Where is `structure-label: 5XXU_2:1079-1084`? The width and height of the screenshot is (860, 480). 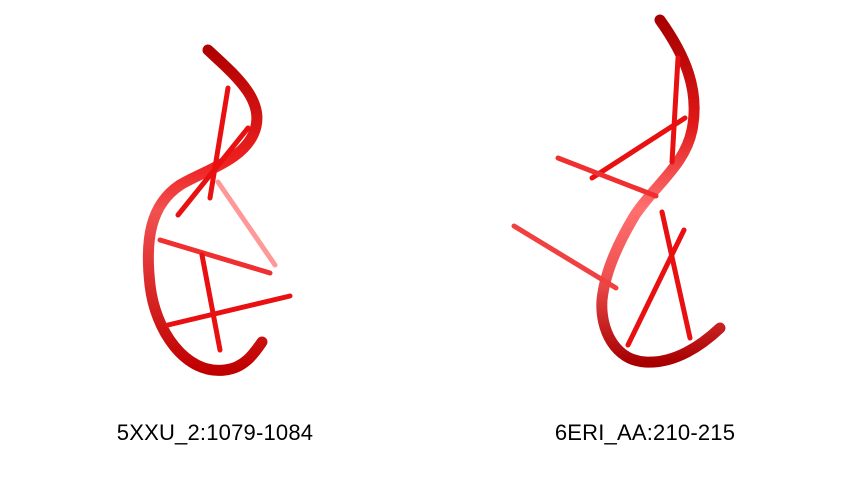 structure-label: 5XXU_2:1079-1084 is located at coordinates (215, 432).